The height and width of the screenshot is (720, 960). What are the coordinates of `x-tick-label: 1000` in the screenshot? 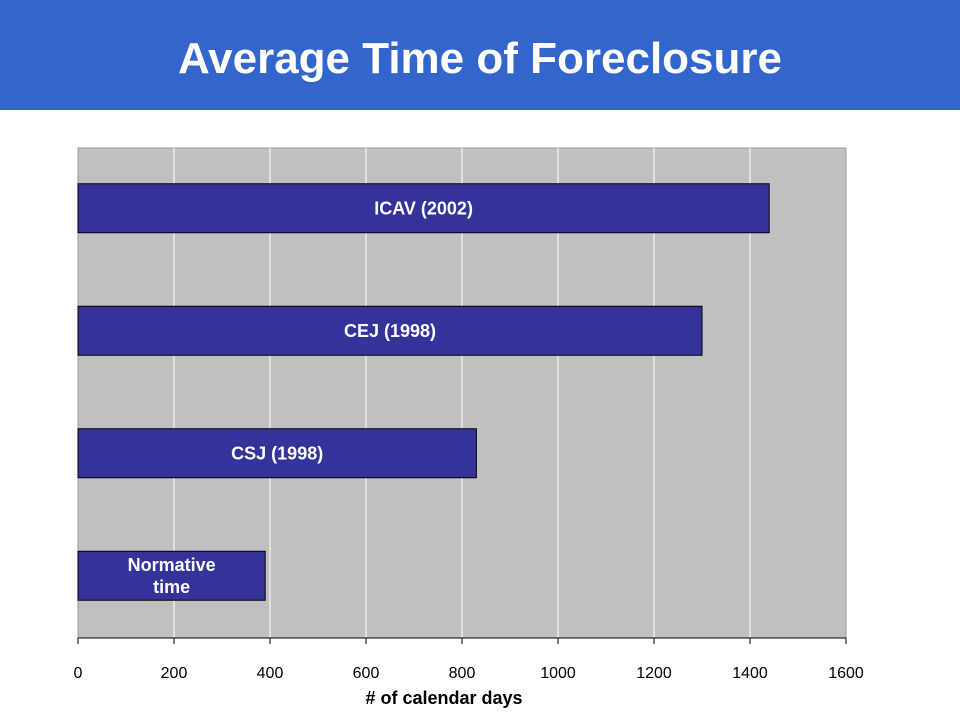 It's located at (558, 673).